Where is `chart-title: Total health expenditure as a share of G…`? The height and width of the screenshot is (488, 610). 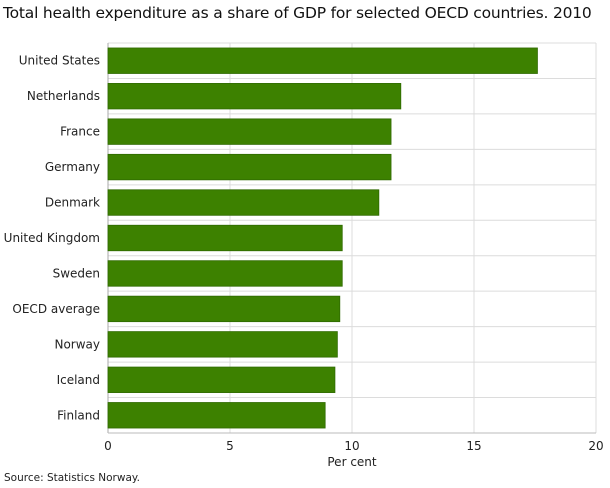
chart-title: Total health expenditure as a share of G… is located at coordinates (297, 13).